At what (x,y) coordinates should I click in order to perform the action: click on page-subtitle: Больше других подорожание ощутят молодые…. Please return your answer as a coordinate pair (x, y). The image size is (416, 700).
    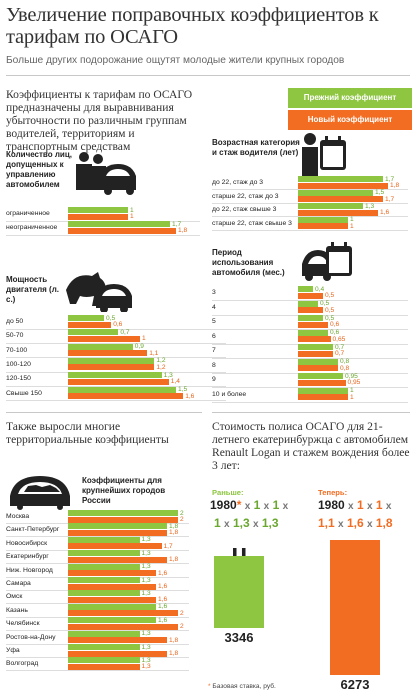
    Looking at the image, I should click on (175, 60).